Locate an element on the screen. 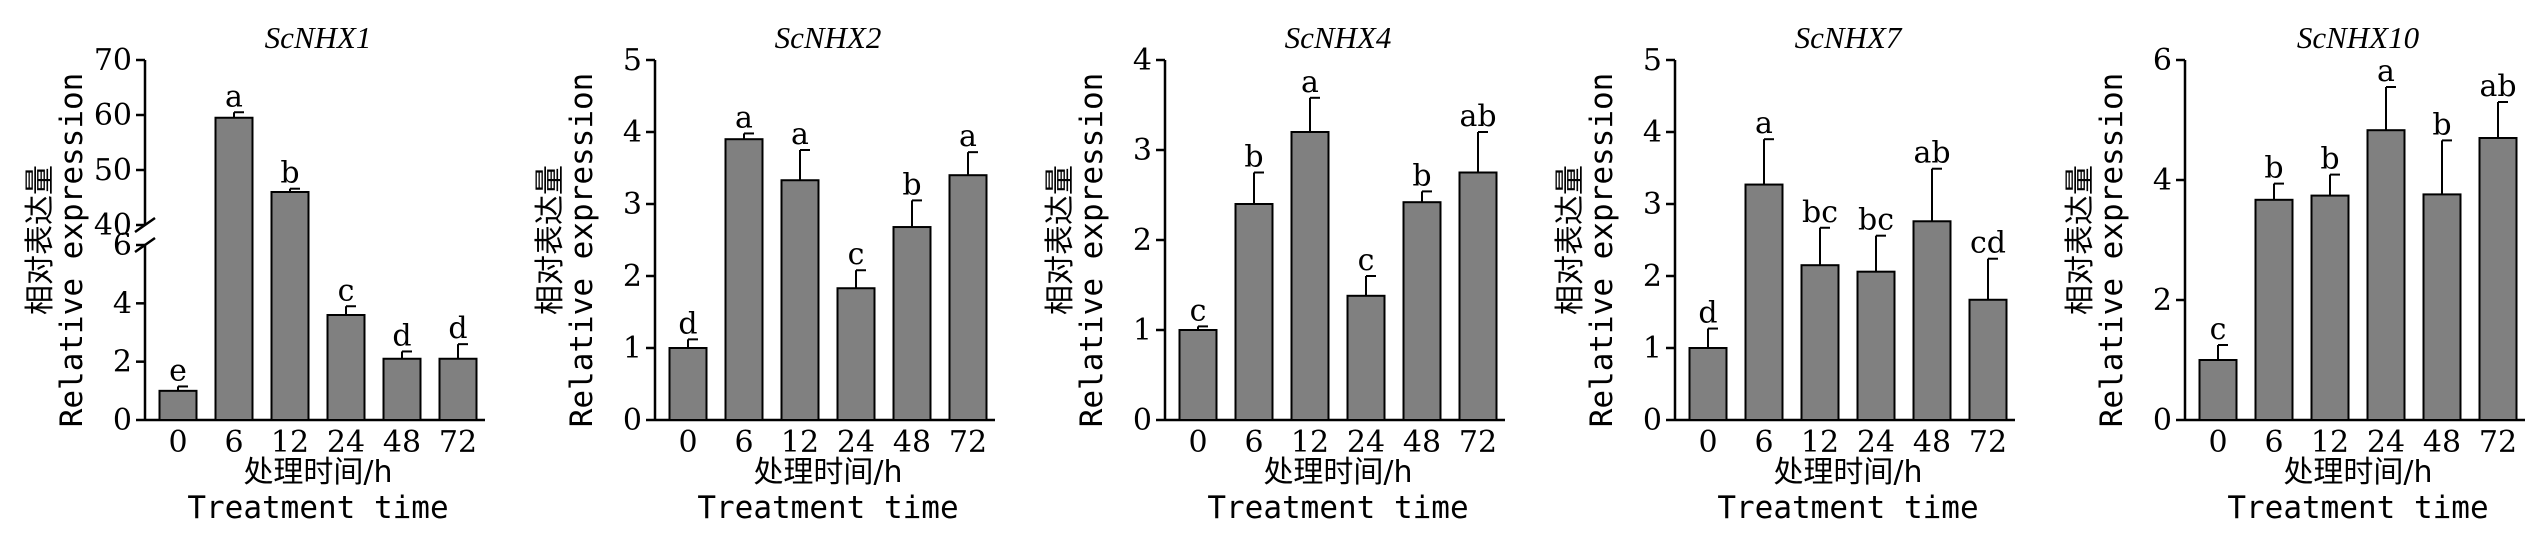 This screenshot has width=2538, height=551. x-tick-label: 6 is located at coordinates (233, 442).